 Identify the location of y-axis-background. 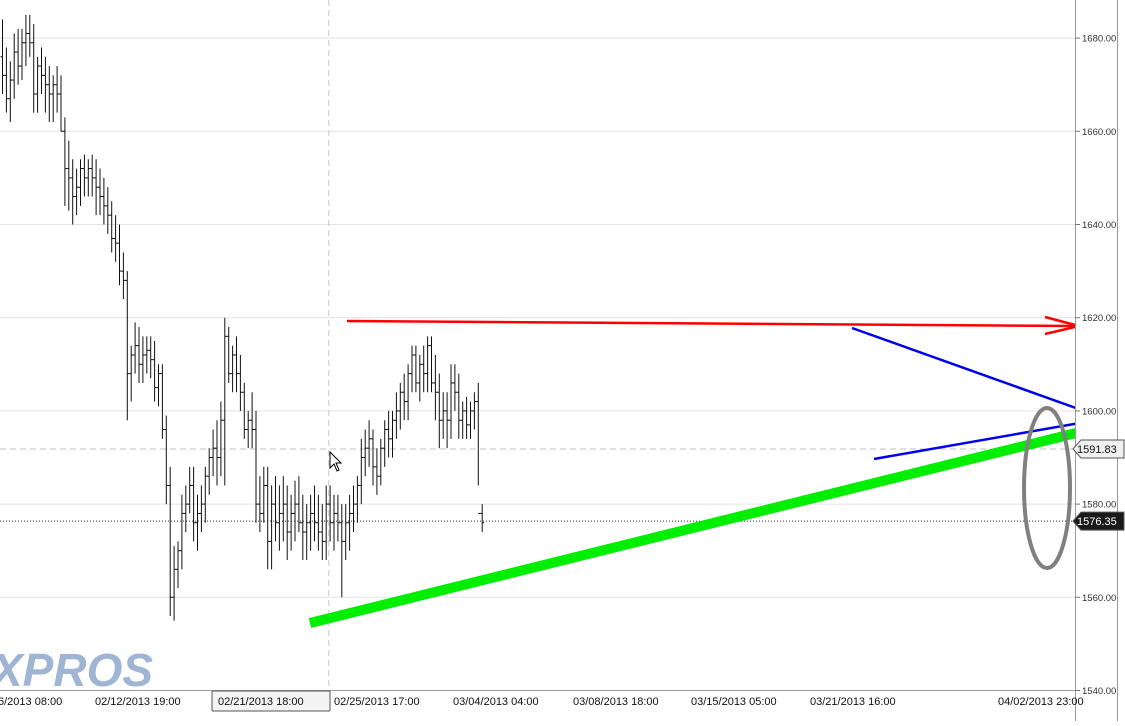
(1100, 360).